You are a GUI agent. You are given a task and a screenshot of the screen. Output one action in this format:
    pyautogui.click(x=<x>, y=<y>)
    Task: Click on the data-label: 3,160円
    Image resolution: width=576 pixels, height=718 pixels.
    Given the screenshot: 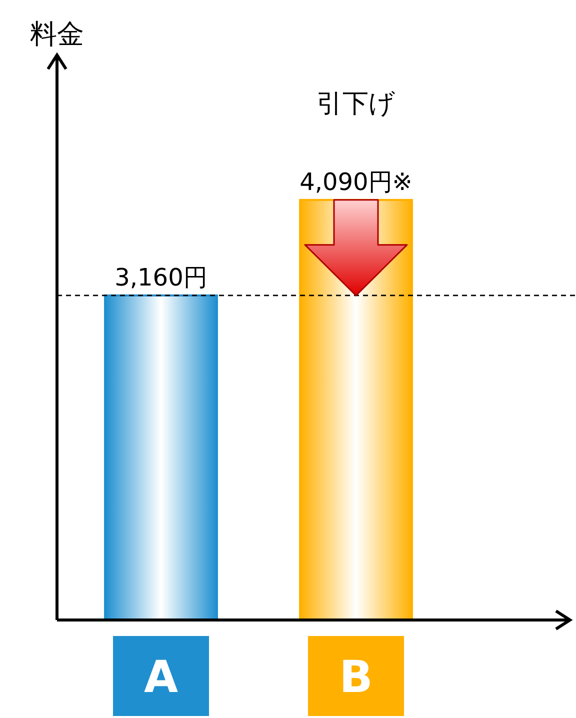 What is the action you would take?
    pyautogui.click(x=161, y=277)
    